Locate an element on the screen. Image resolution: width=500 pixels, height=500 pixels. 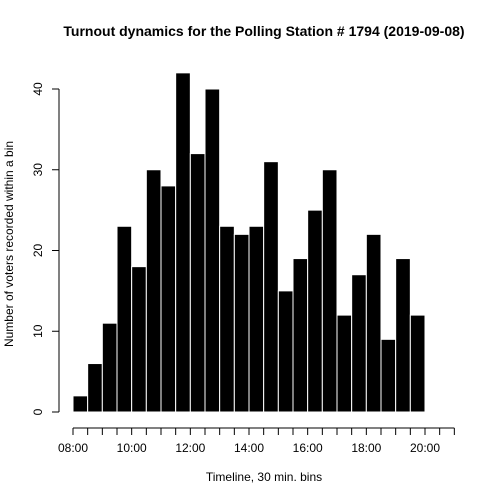
y-tick-label: 0 is located at coordinates (38, 411).